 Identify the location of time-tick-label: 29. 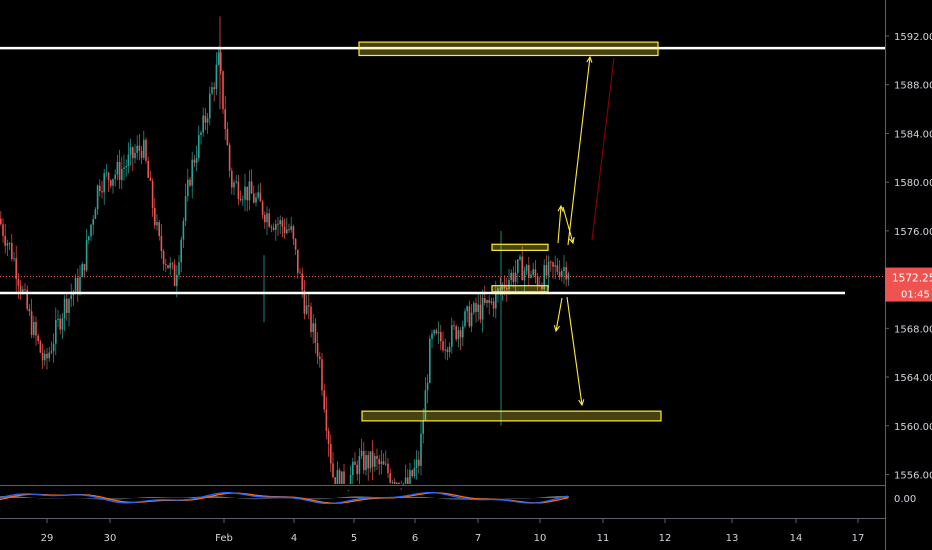
(47, 538).